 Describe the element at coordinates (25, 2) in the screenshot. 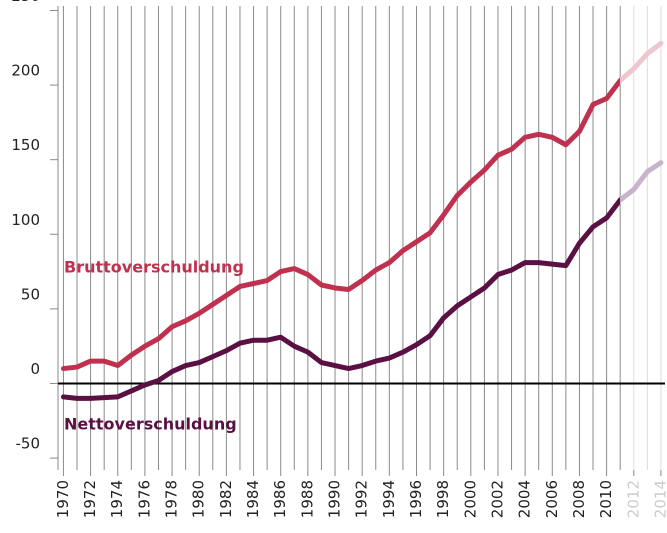

I see `y-tick-label: 250` at that location.